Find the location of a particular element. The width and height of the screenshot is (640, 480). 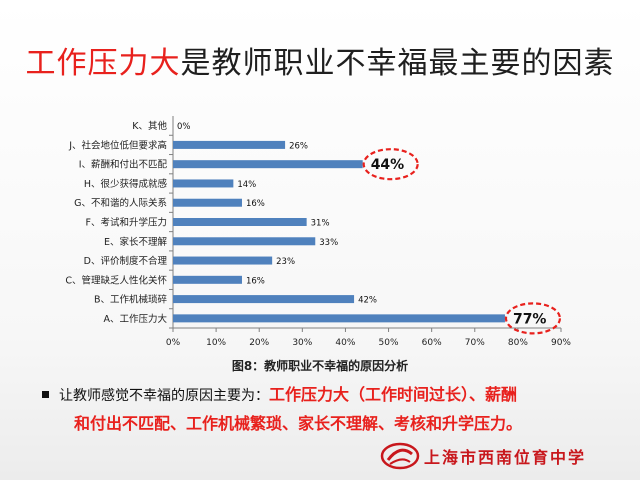

summary-lead: 让教师感觉不幸福的原因主要为： is located at coordinates (164, 396).